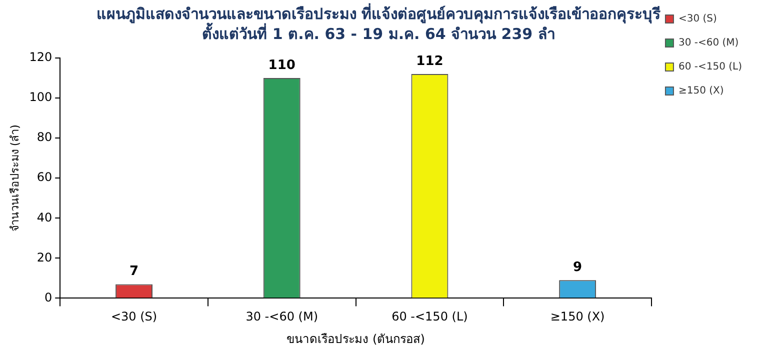  Describe the element at coordinates (701, 91) in the screenshot. I see `legend-label: ≥150 (X)` at that location.